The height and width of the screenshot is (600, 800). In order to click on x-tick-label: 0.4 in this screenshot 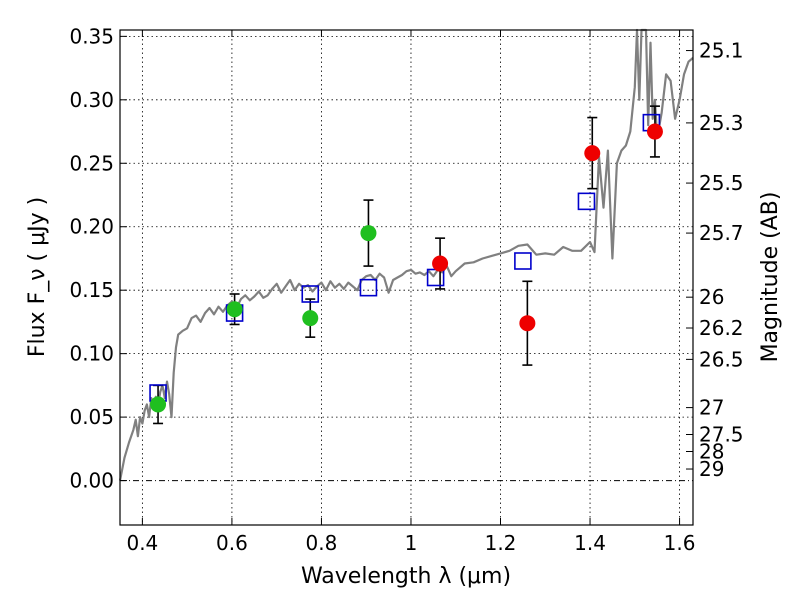, I will do `click(142, 543)`.